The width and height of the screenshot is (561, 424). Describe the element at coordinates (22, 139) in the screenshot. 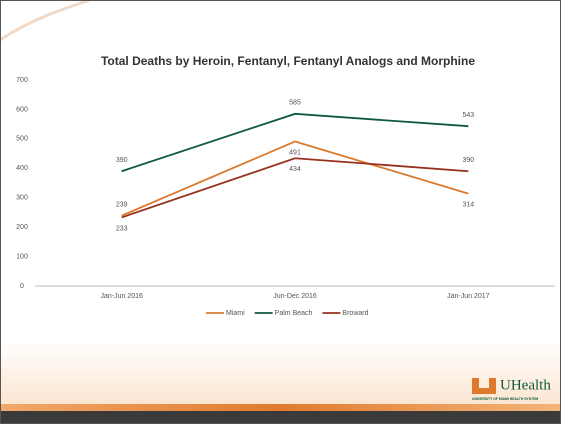

I see `y-tick-label: 500` at that location.